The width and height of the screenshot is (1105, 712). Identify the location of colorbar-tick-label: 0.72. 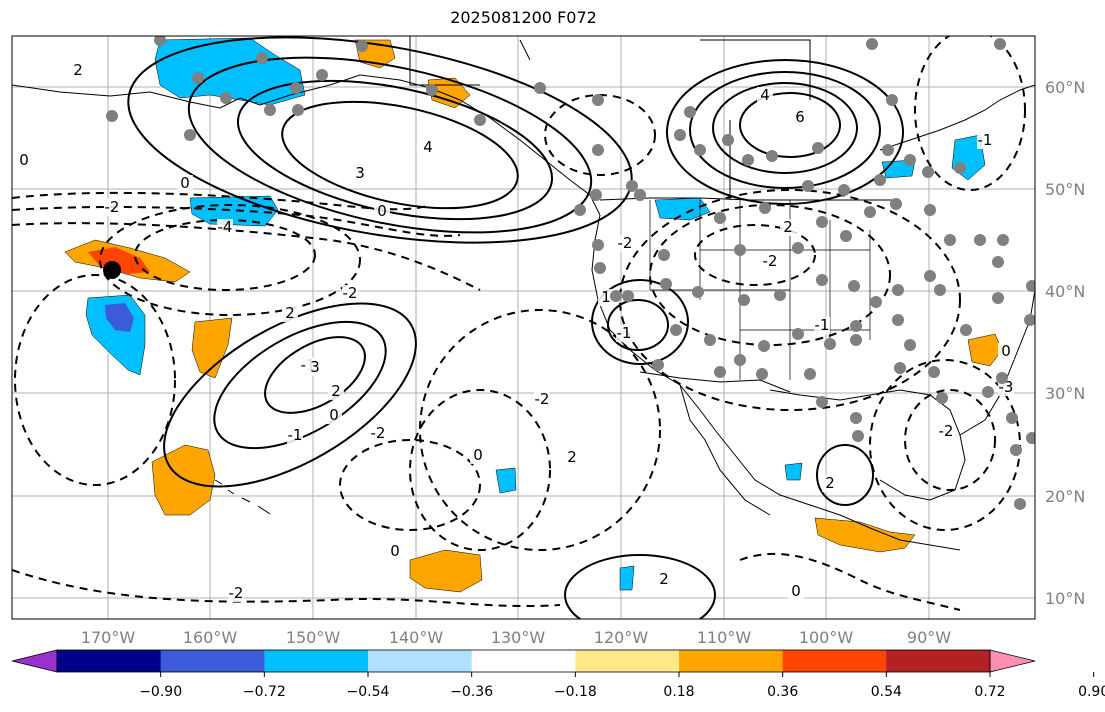
(989, 692).